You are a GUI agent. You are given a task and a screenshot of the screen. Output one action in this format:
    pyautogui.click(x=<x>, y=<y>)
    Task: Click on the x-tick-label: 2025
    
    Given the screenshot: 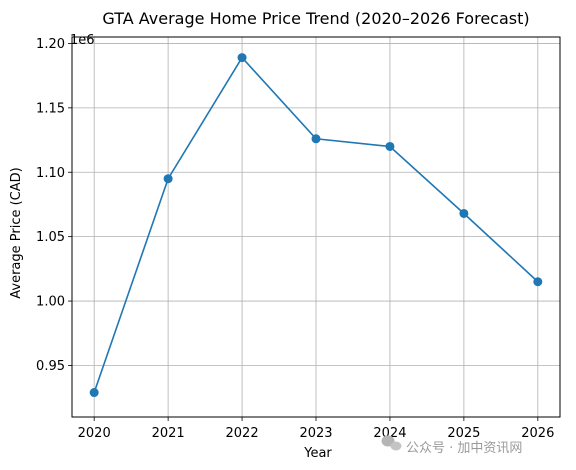 What is the action you would take?
    pyautogui.click(x=463, y=433)
    